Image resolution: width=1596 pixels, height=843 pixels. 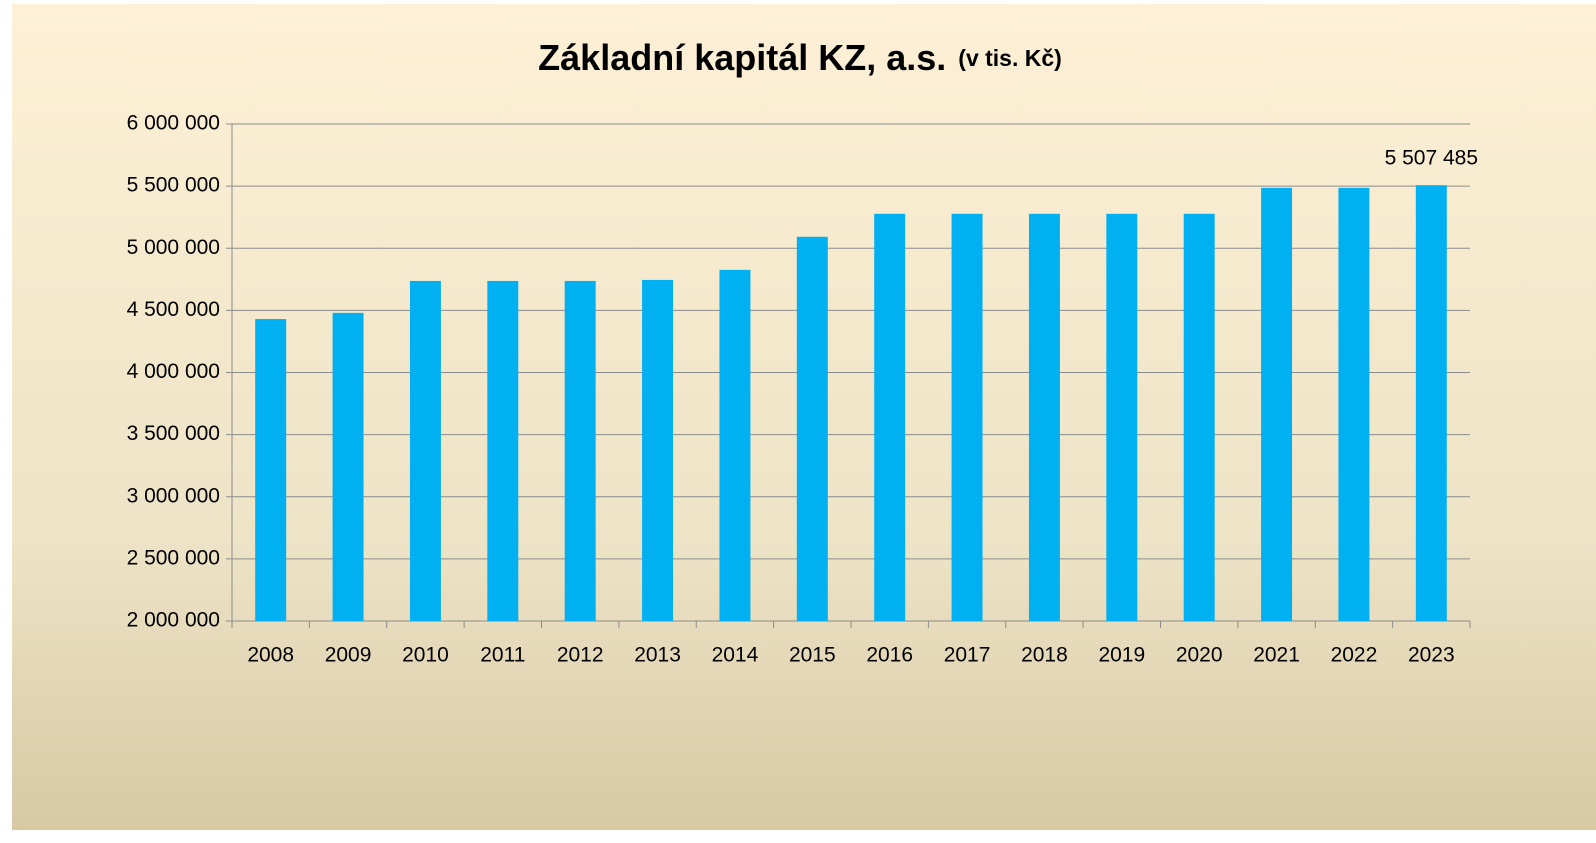 What do you see at coordinates (1044, 655) in the screenshot?
I see `x-tick-label: 2018` at bounding box center [1044, 655].